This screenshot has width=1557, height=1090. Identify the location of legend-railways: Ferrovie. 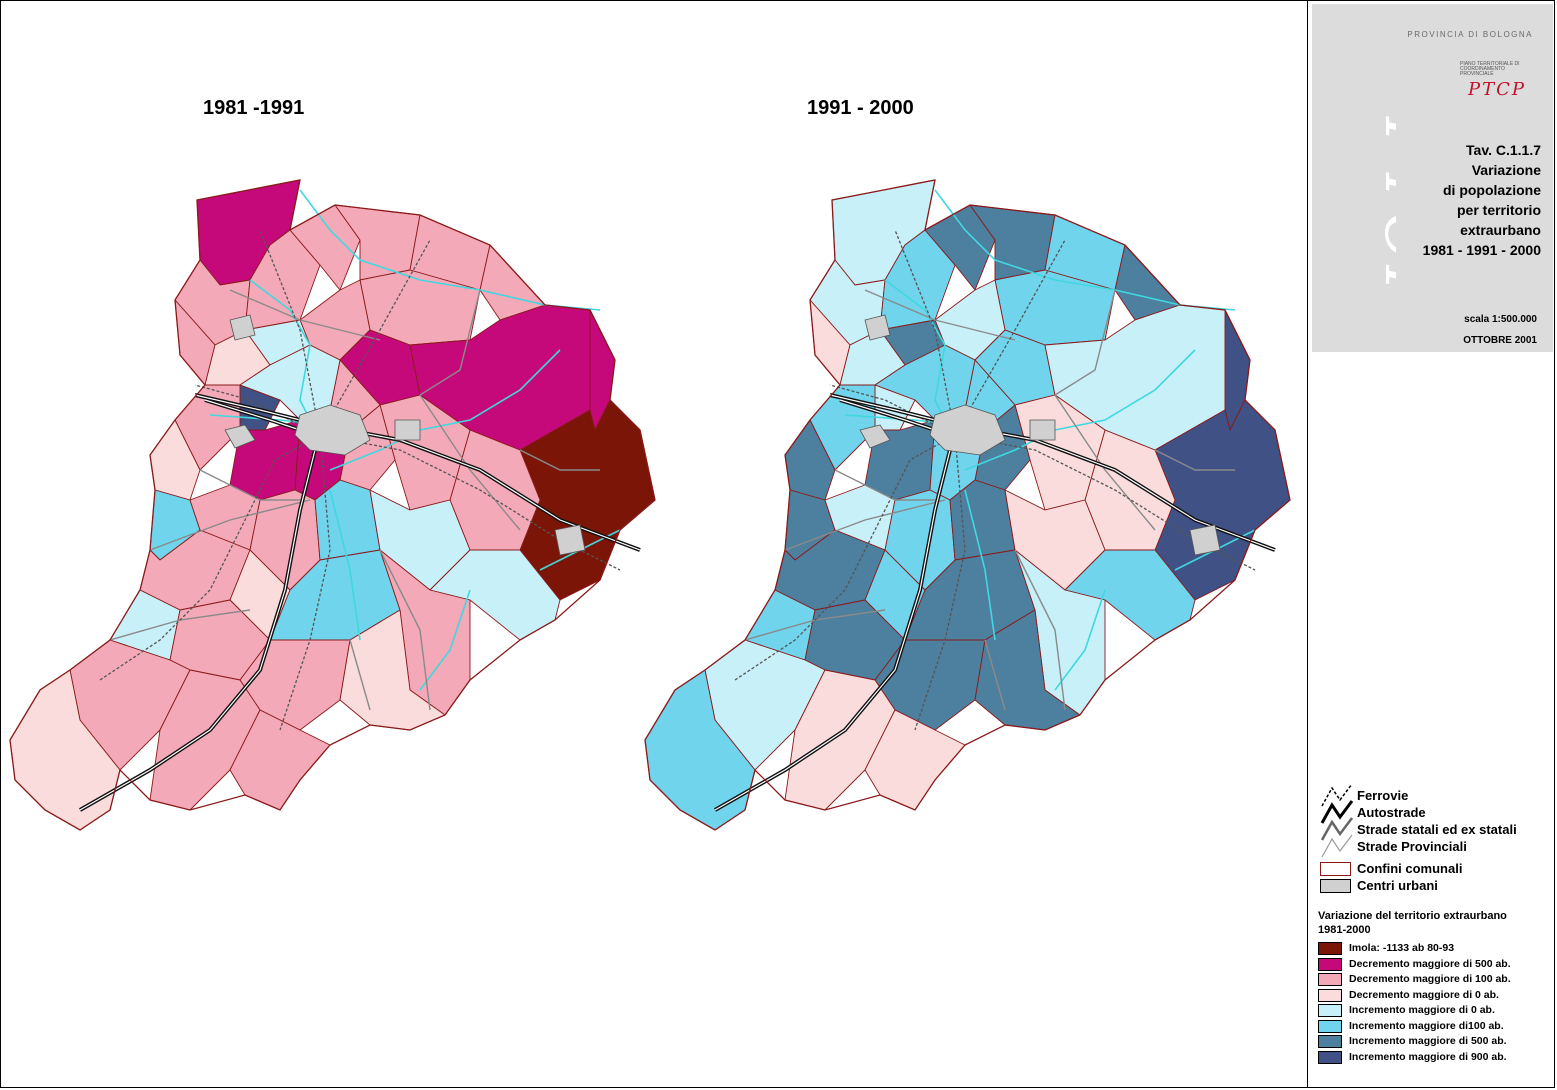
(1437, 795).